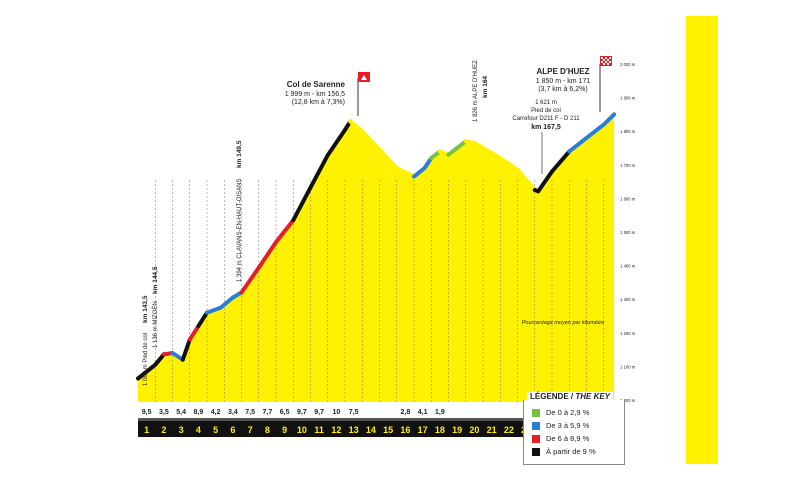  I want to click on segment-gradient-label: 2,8, so click(406, 412).